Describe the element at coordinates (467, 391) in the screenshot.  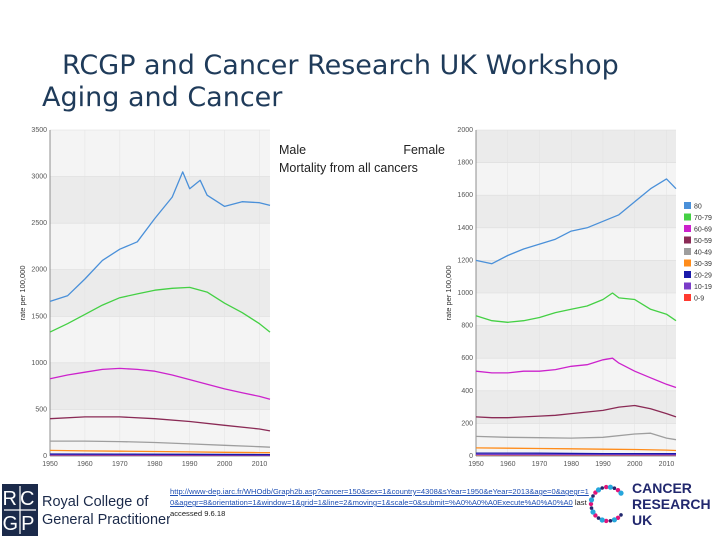
I see `y-tick-label: 400` at that location.